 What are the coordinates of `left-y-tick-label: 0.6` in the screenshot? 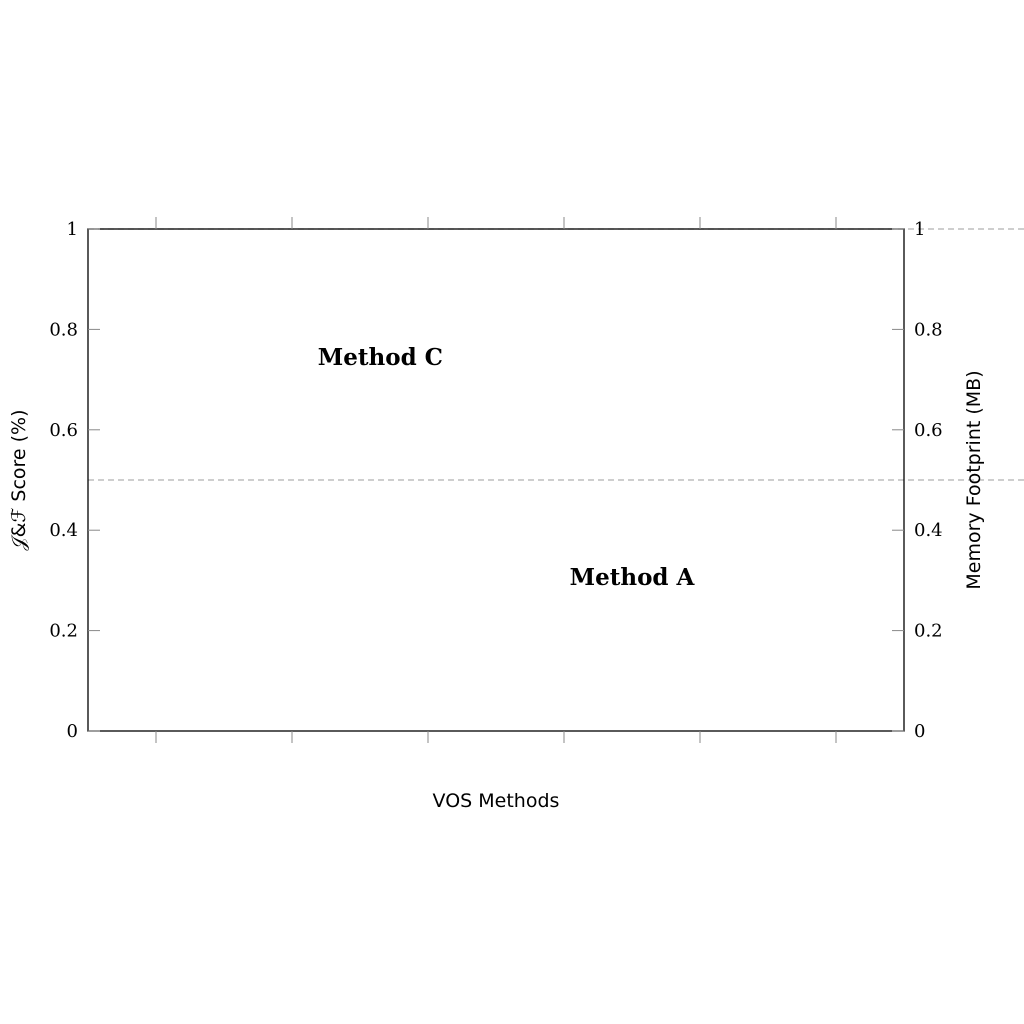 It's located at (63, 430).